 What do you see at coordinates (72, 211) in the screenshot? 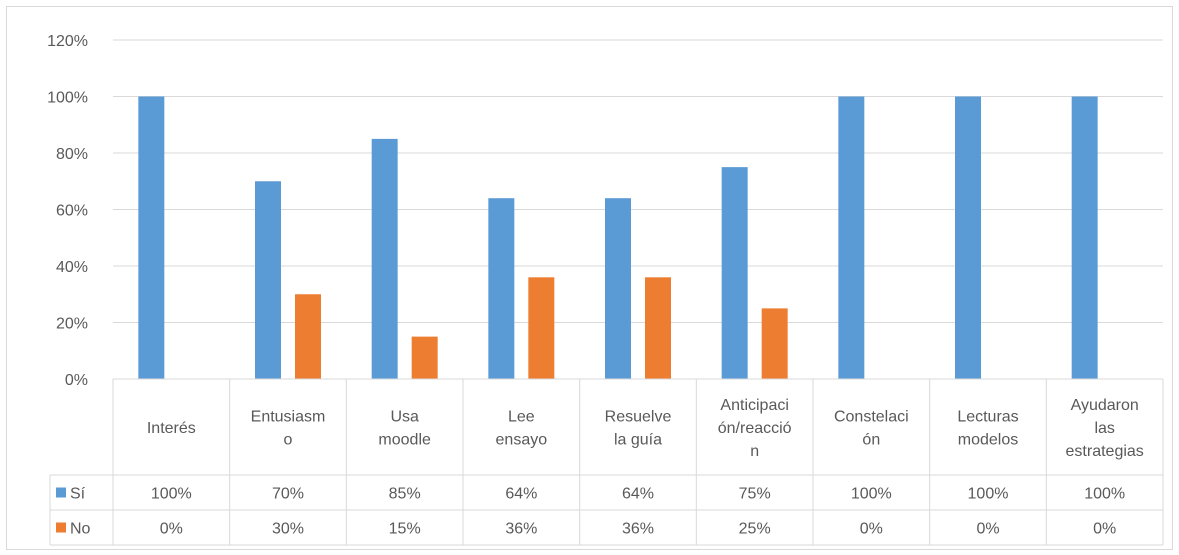
I see `y-tick-label: 60%` at bounding box center [72, 211].